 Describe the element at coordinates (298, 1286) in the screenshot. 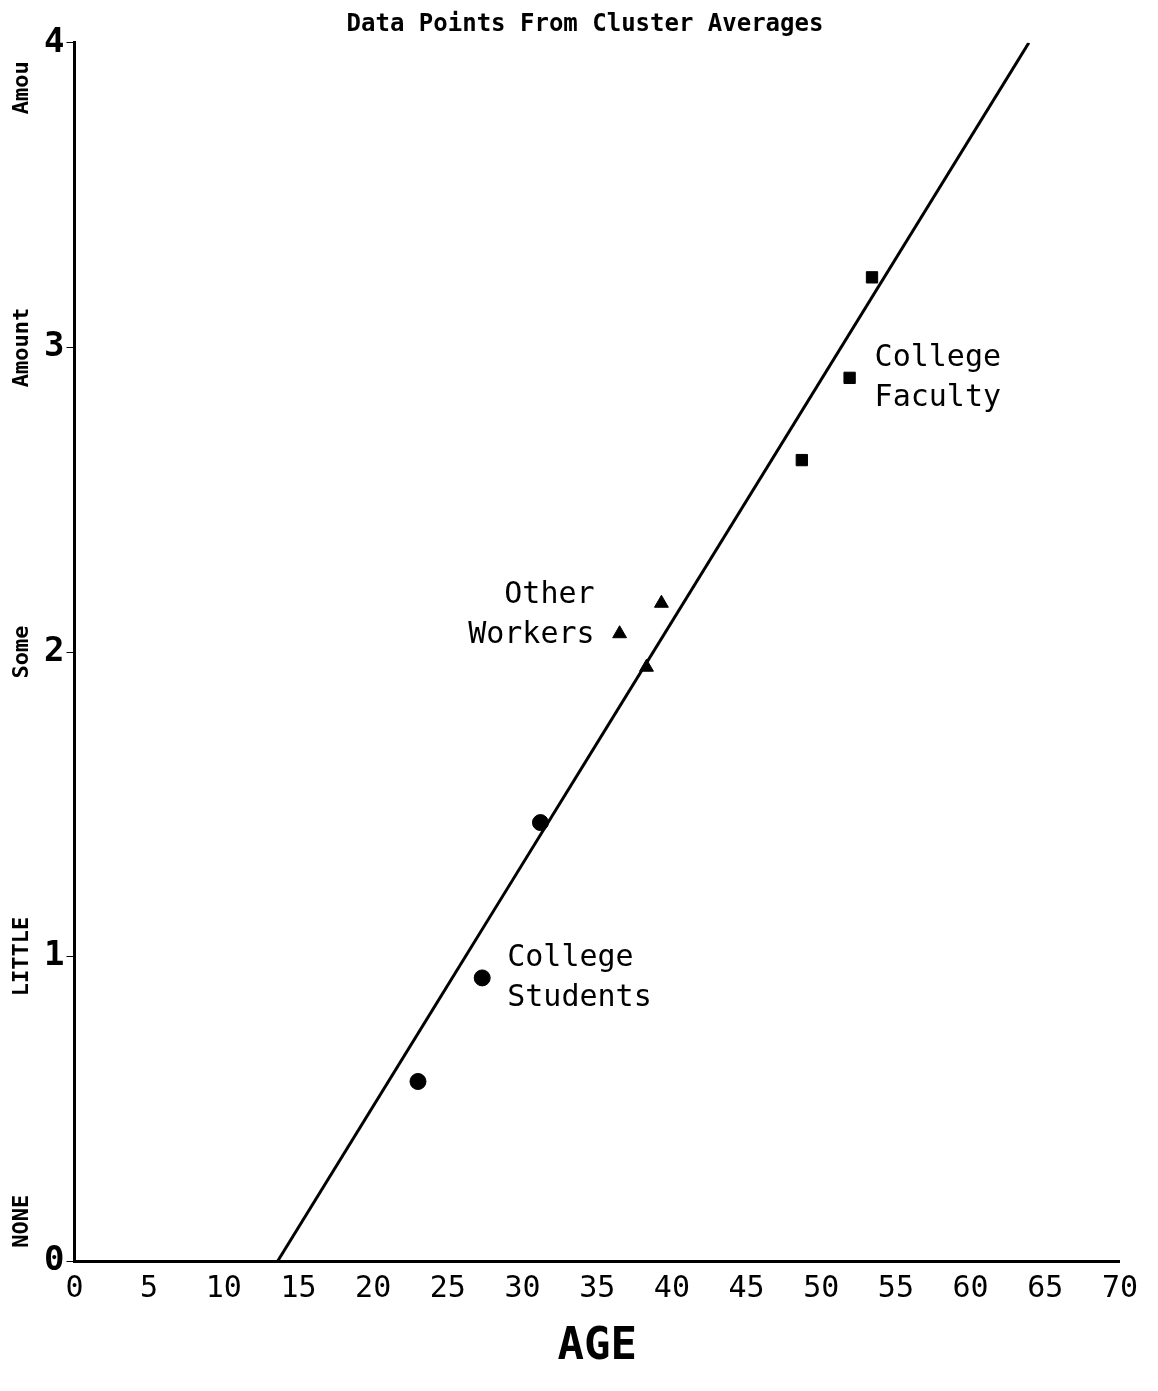

I see `x-tick-label: 15` at that location.